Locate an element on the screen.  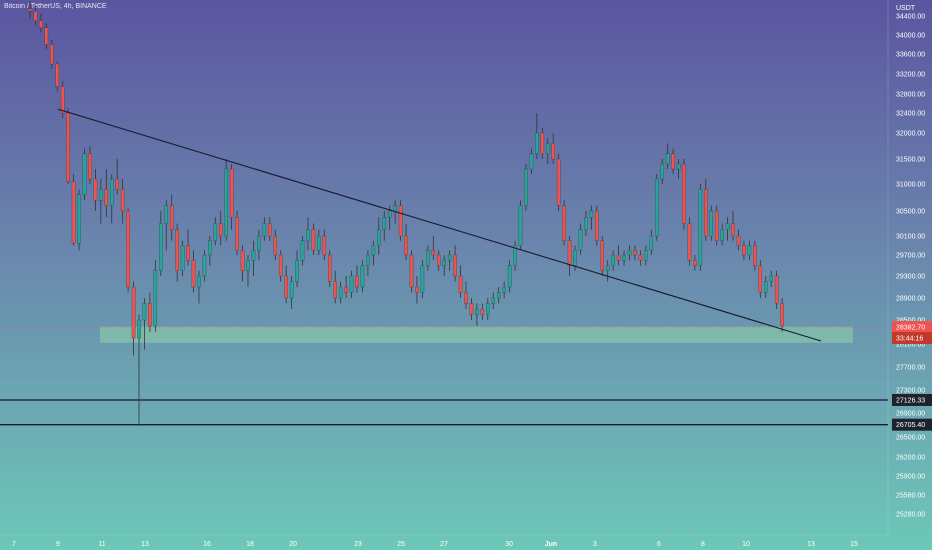
x-tick-label: Jun is located at coordinates (551, 544).